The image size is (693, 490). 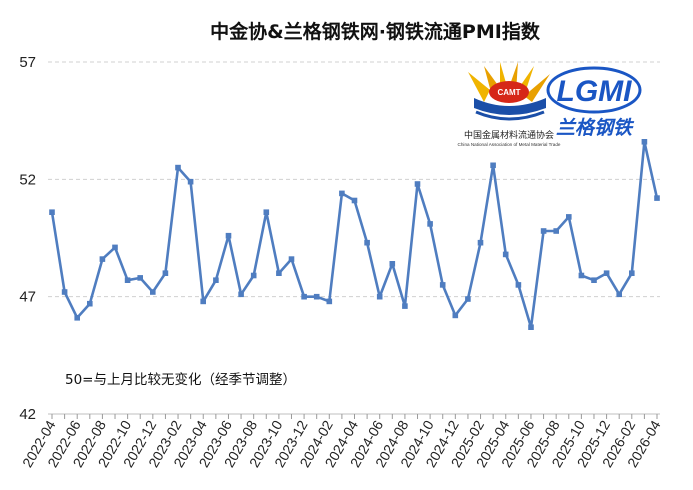 I want to click on camt-badge-text: CAMT, so click(x=508, y=92).